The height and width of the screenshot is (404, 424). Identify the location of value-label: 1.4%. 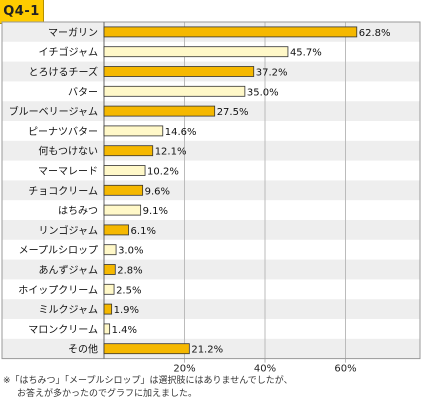
(124, 330).